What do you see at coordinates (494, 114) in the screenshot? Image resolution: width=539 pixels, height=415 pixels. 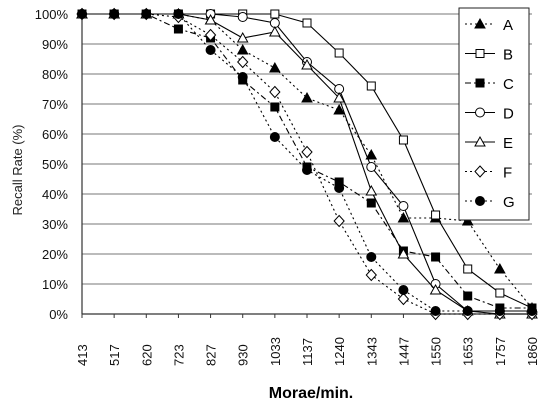 I see `legend-box` at bounding box center [494, 114].